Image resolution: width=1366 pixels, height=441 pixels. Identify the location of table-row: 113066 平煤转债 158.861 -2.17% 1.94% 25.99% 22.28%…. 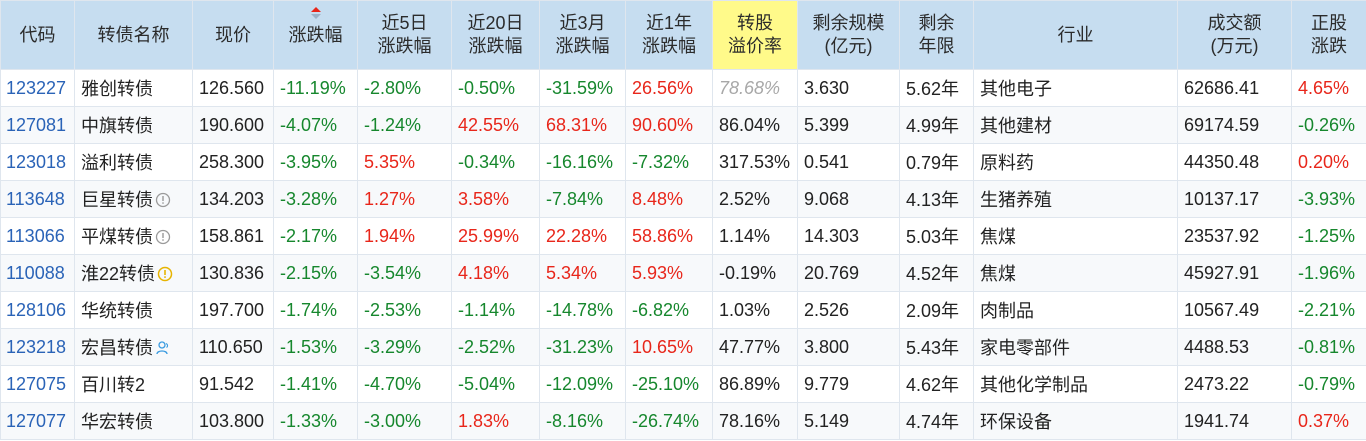
(683, 236).